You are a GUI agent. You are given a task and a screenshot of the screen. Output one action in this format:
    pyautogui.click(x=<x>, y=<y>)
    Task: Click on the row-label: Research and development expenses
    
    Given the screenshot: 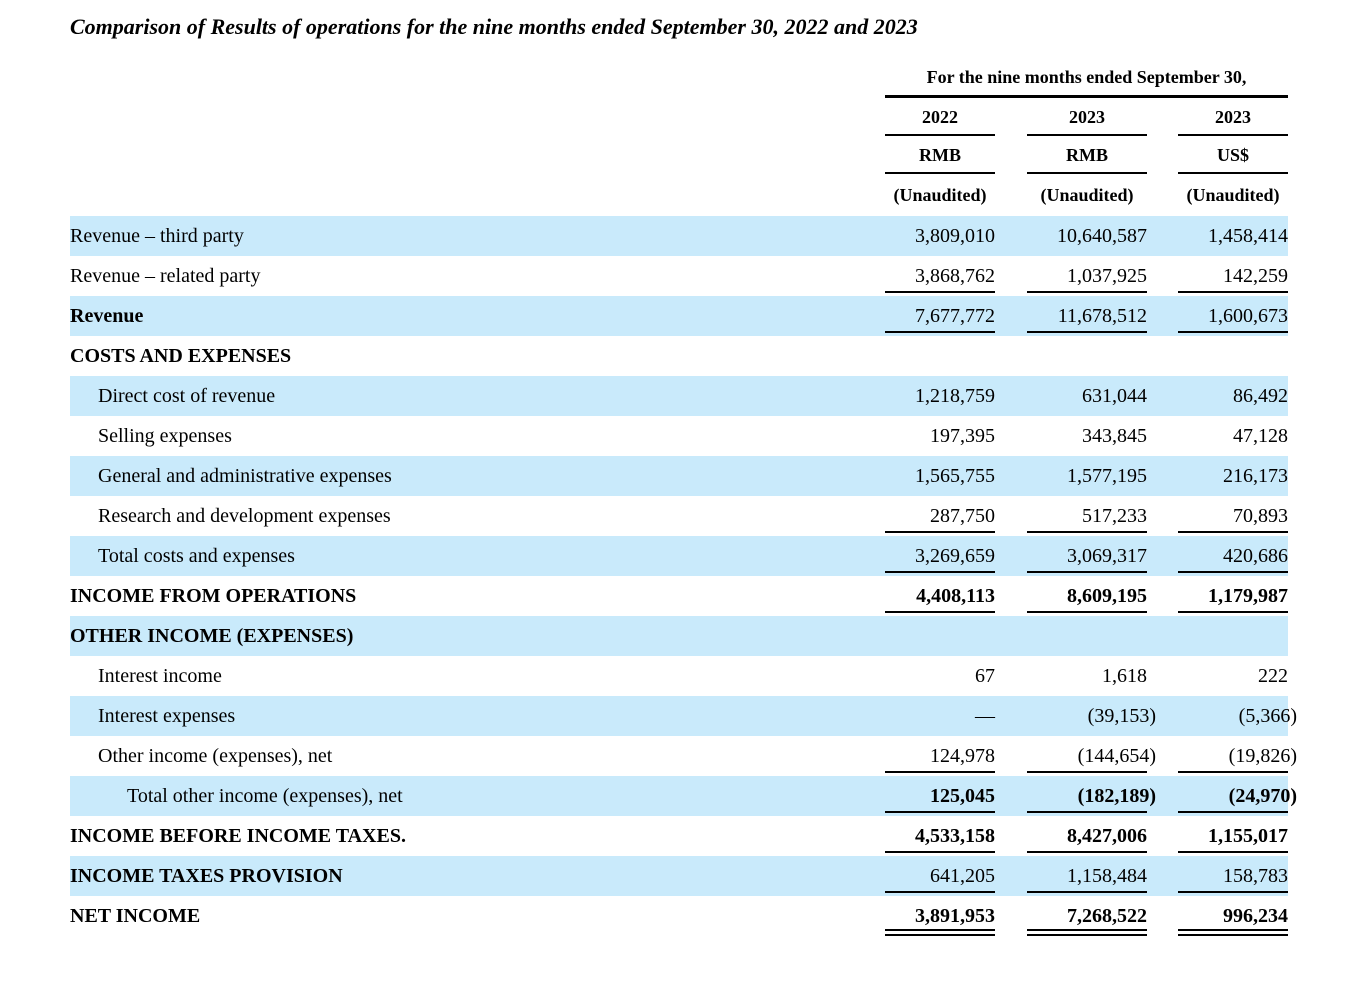 What is the action you would take?
    pyautogui.click(x=244, y=516)
    